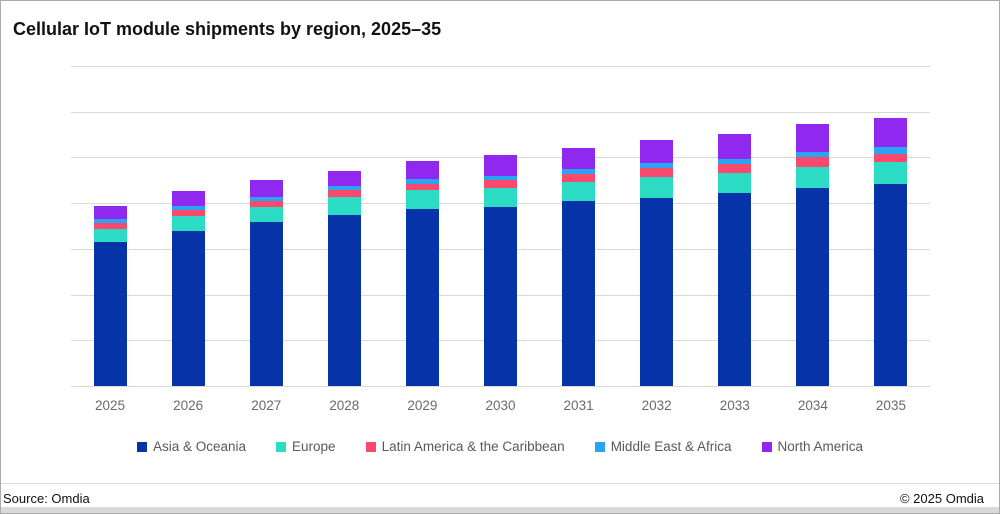  Describe the element at coordinates (656, 405) in the screenshot. I see `x-axis-label: 2032` at that location.